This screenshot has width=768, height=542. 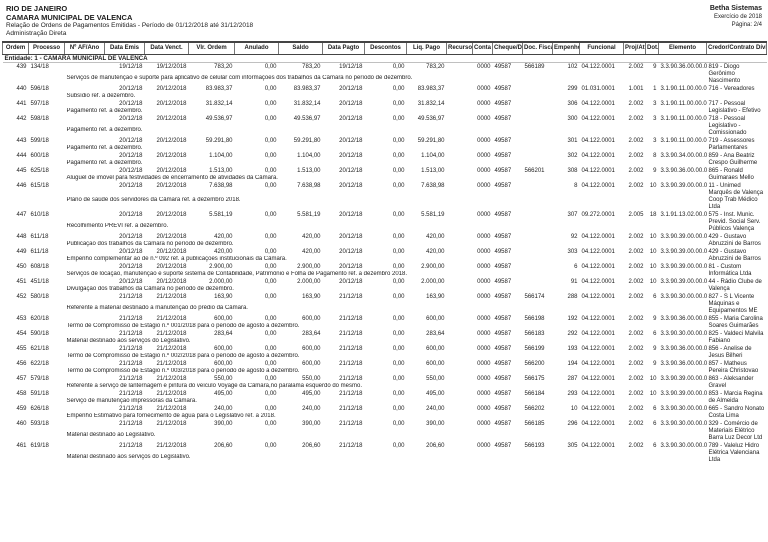 What do you see at coordinates (39, 67) in the screenshot?
I see `cell-processo: 134/18` at bounding box center [39, 67].